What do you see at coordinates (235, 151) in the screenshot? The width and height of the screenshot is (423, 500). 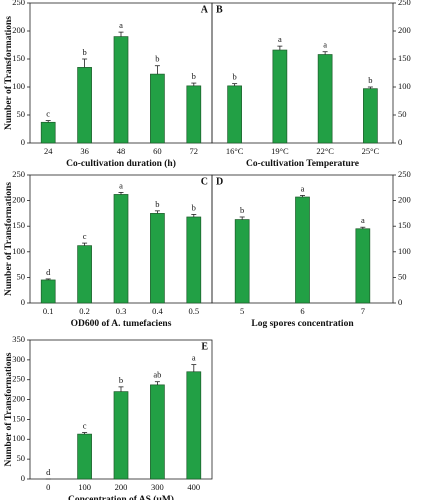 I see `x-tick-label: 16°C` at bounding box center [235, 151].